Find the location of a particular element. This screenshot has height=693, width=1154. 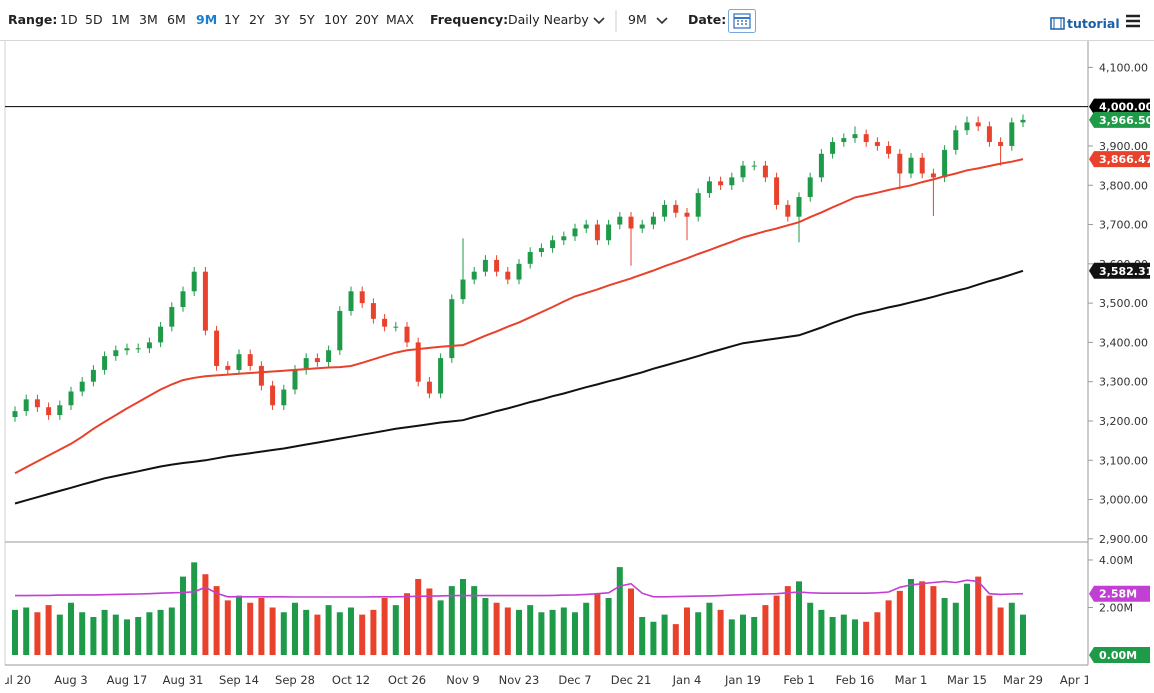

frequency-select: Daily Nearby is located at coordinates (548, 19).